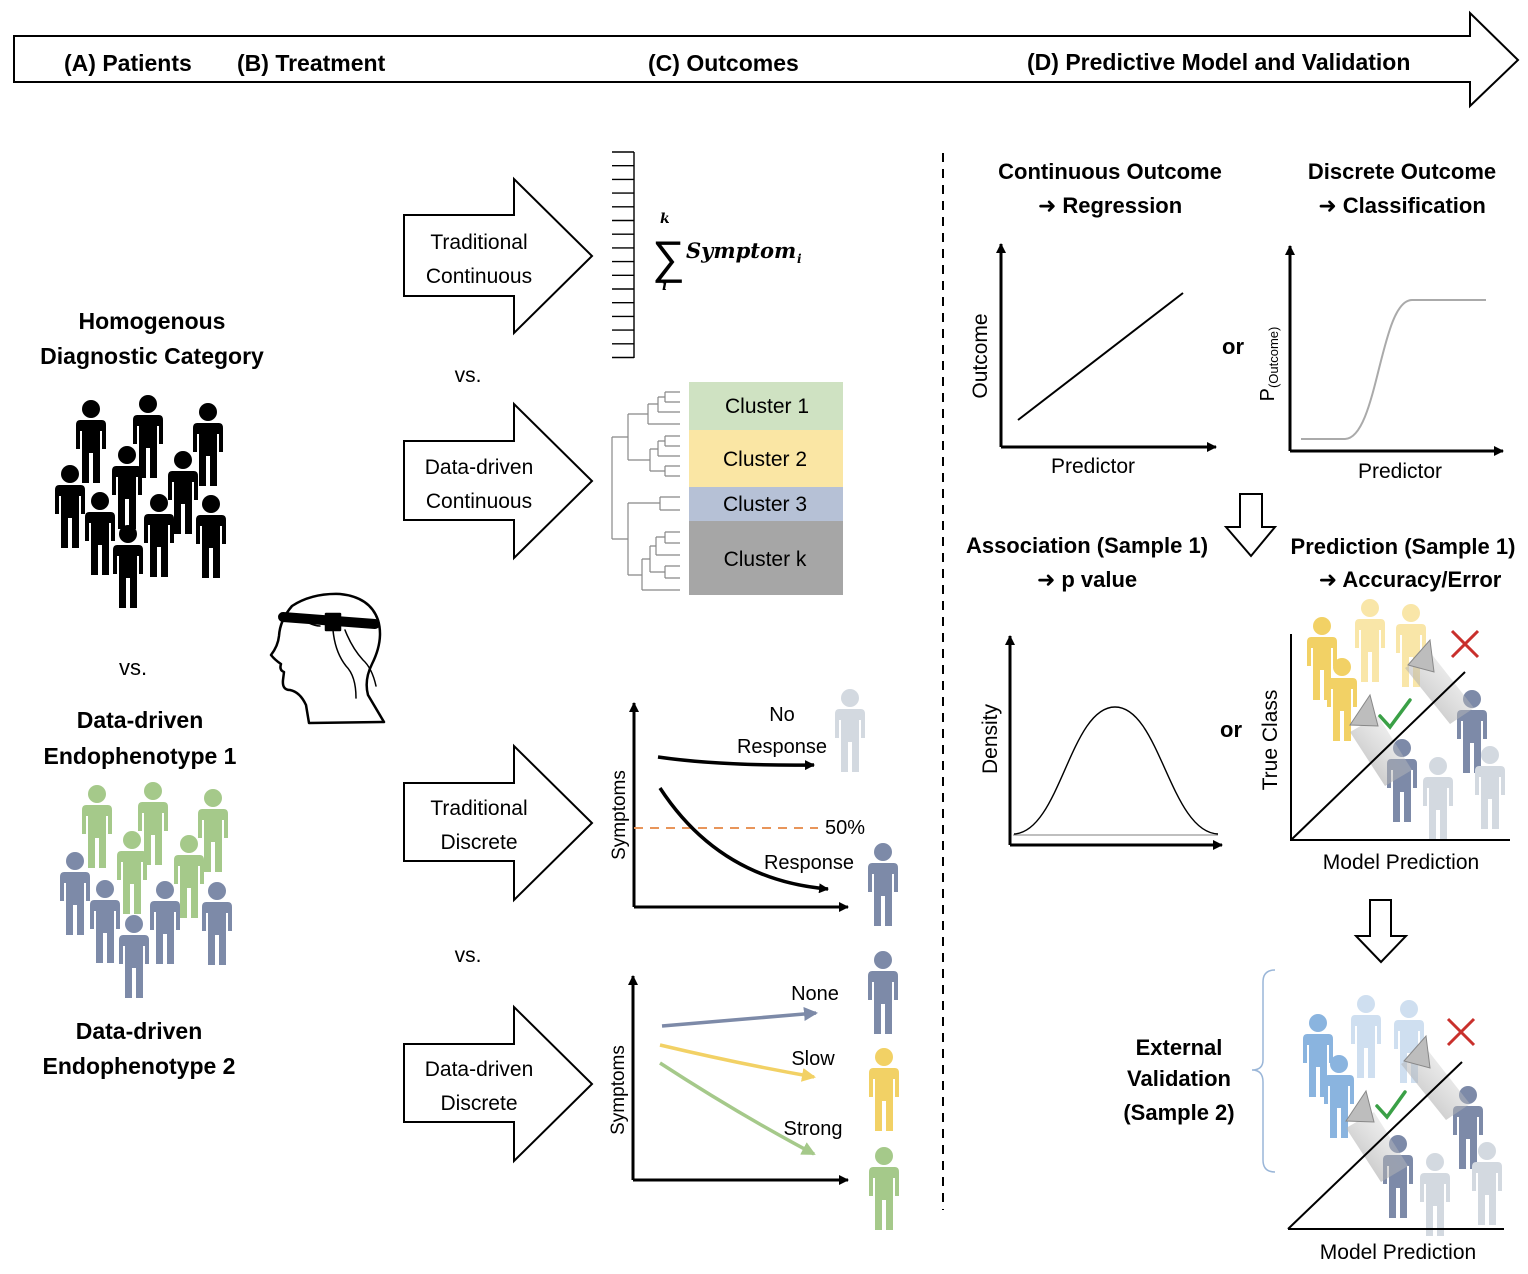 This screenshot has height=1274, width=1528. Describe the element at coordinates (741, 250) in the screenshot. I see `svg-text: Symptom` at that location.